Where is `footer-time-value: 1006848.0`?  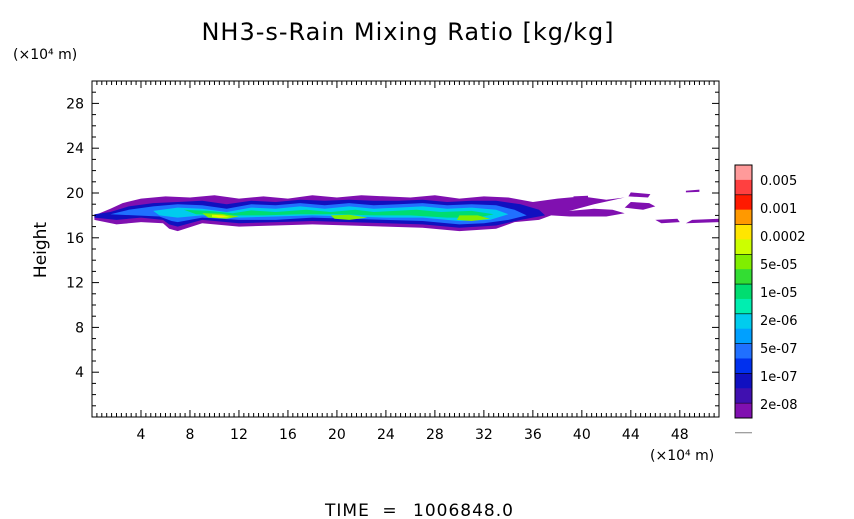
footer-time-value: 1006848.0 is located at coordinates (463, 510).